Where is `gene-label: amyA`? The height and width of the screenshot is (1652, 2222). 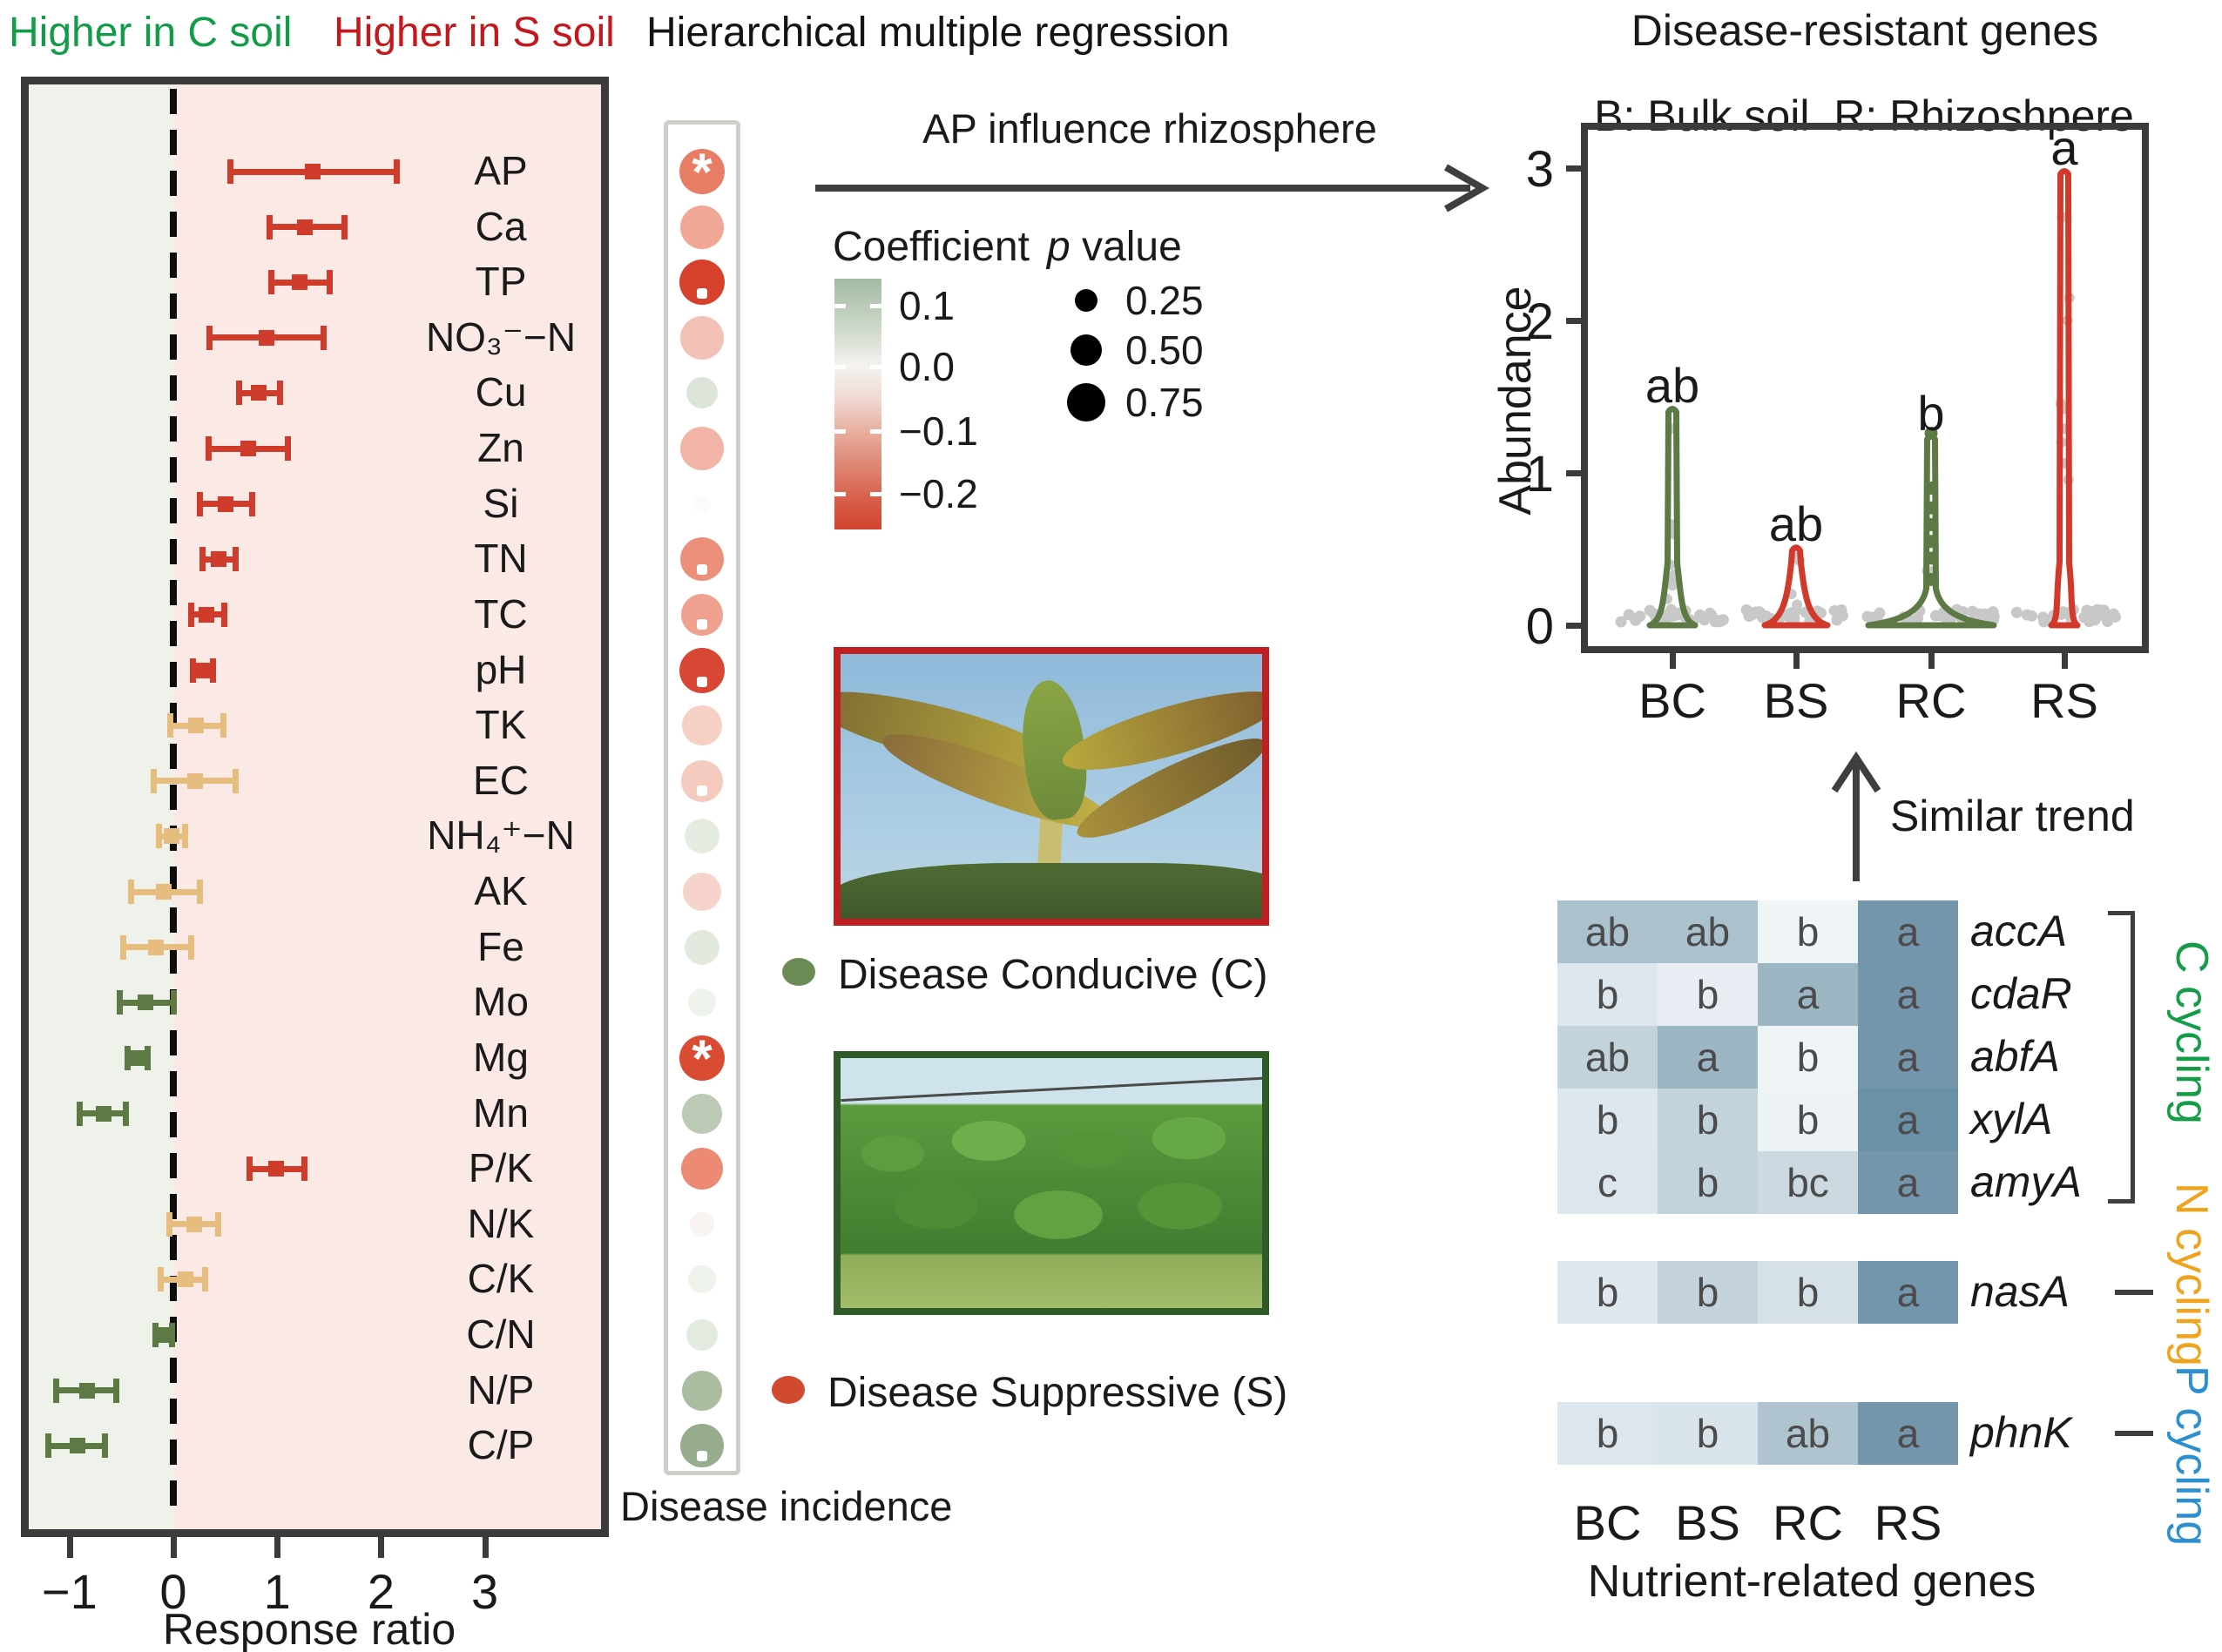 gene-label: amyA is located at coordinates (2026, 1181).